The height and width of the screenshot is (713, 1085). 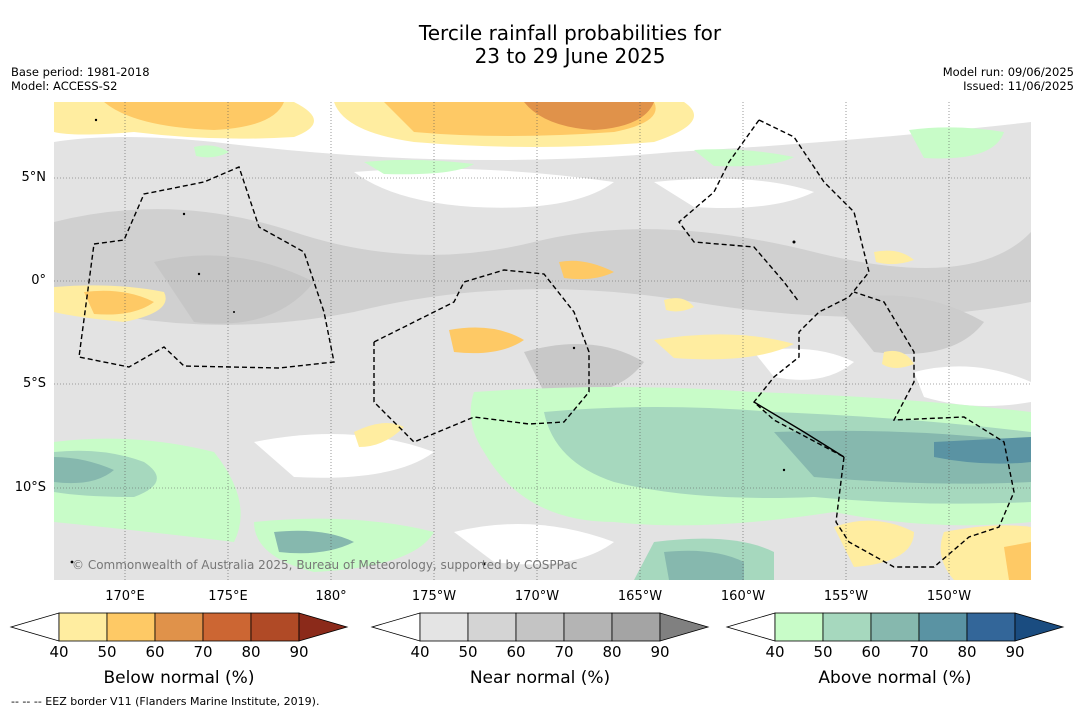 What do you see at coordinates (1008, 72) in the screenshot?
I see `model-run: Model run: 09/06/2025` at bounding box center [1008, 72].